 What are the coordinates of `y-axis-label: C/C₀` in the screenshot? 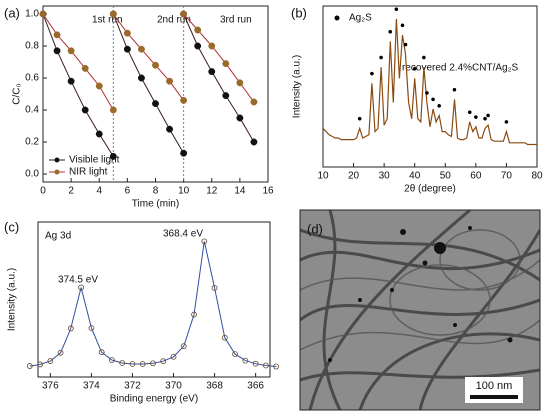 It's located at (17, 93).